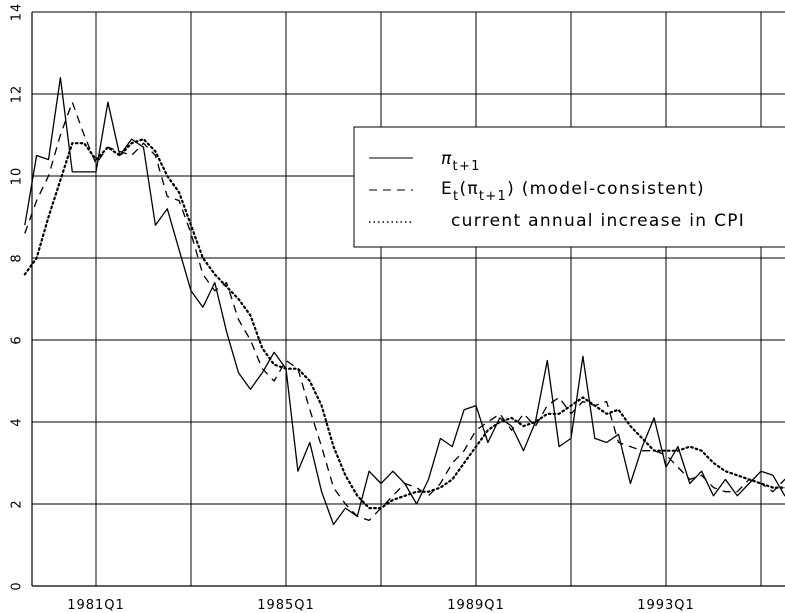 The height and width of the screenshot is (613, 785). Describe the element at coordinates (17, 503) in the screenshot. I see `y-tick-label: 2` at that location.